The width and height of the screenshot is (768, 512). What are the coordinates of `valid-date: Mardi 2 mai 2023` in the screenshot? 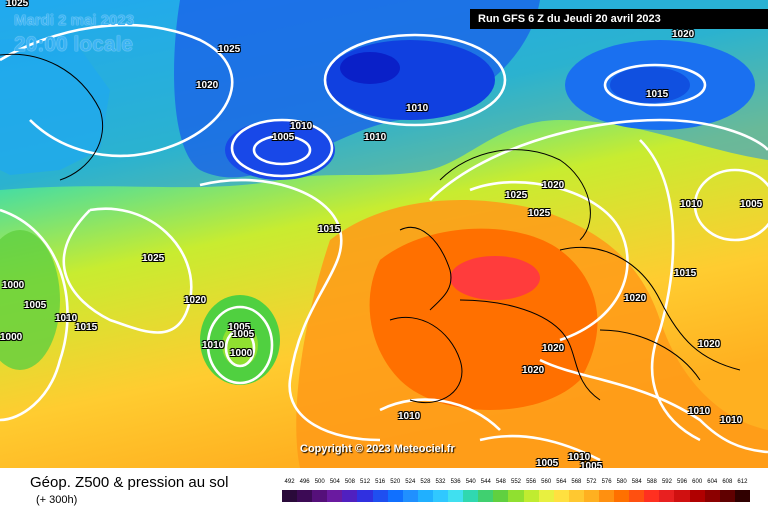 It's located at (74, 20).